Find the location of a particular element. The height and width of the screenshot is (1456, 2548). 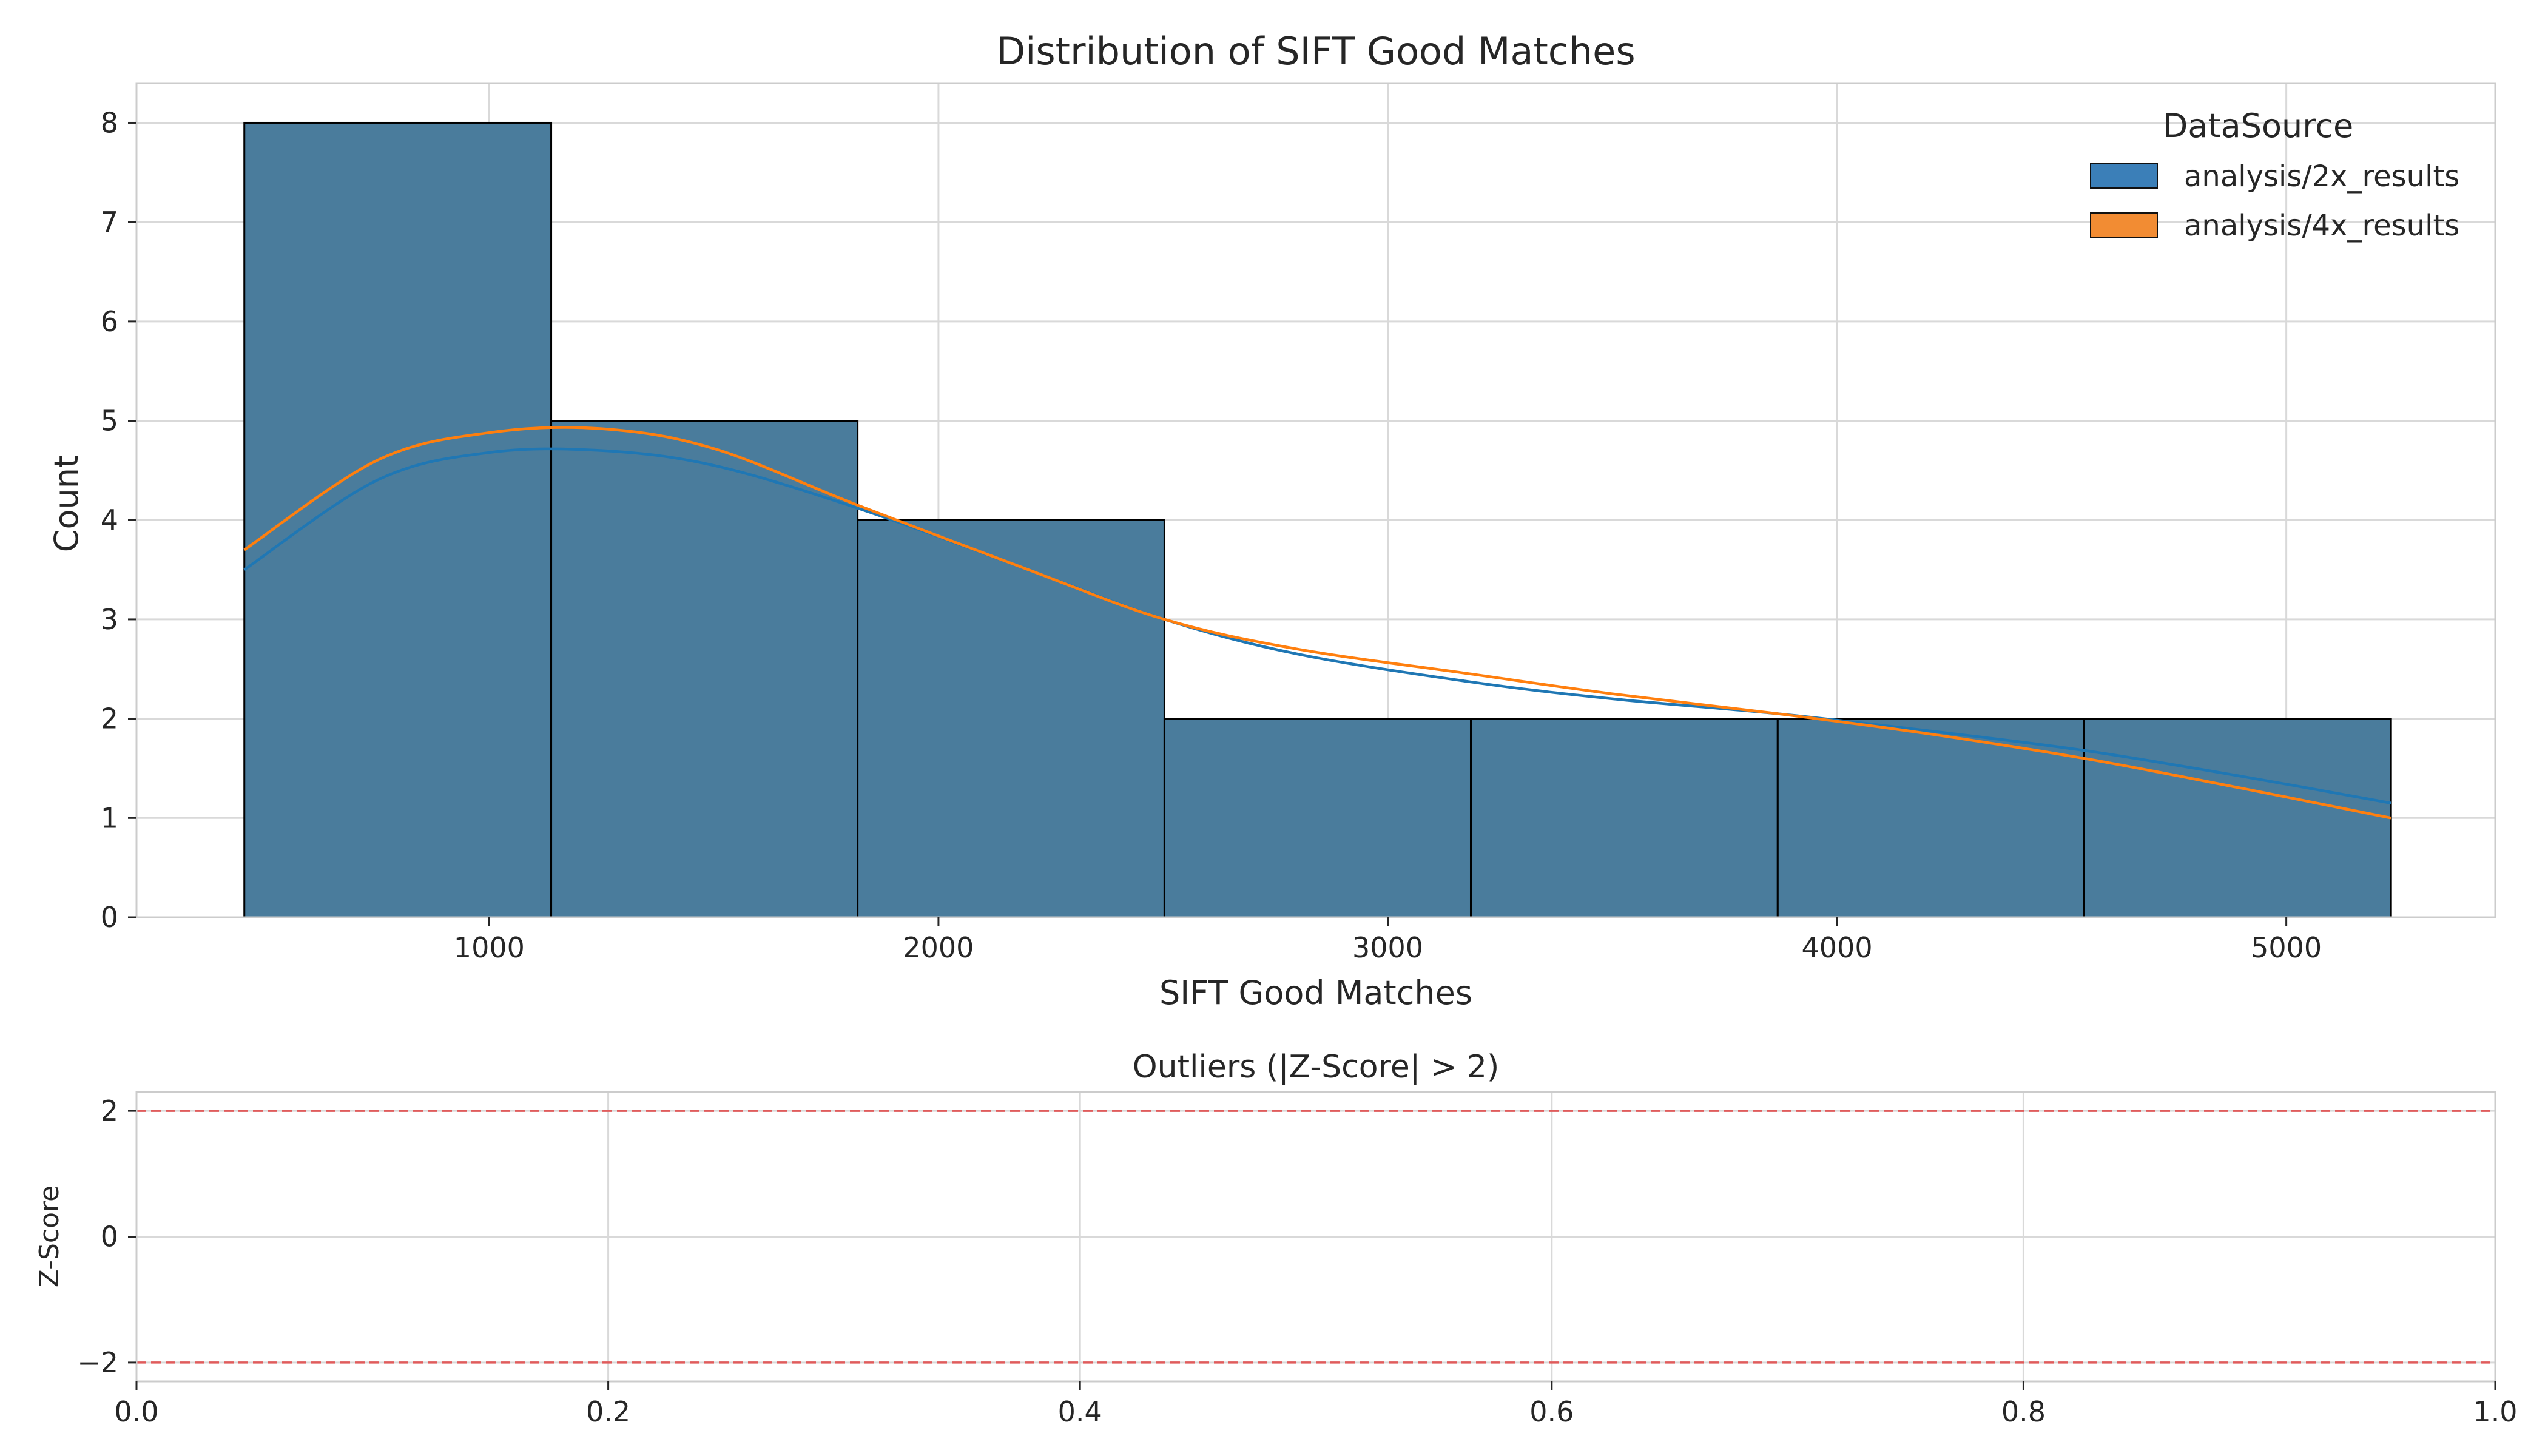

x-tick-label: 5000 is located at coordinates (2286, 947).